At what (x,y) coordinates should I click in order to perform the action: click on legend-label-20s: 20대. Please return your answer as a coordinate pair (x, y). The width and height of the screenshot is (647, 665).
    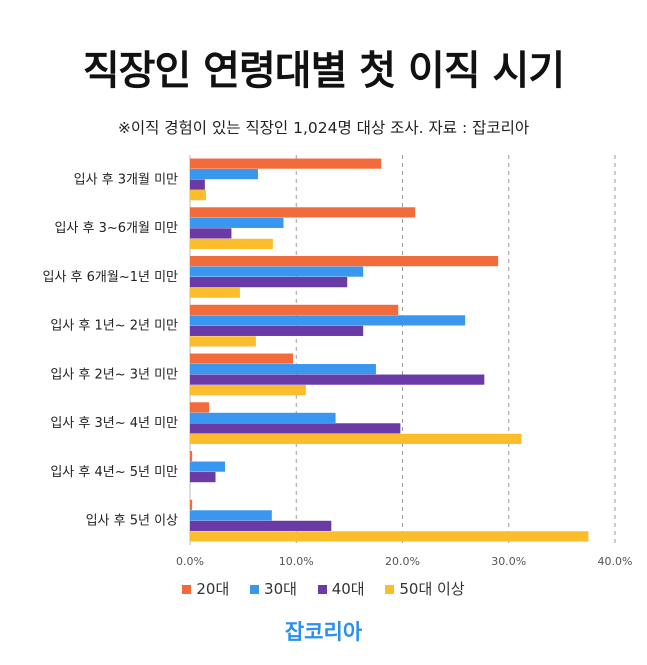
    Looking at the image, I should click on (213, 589).